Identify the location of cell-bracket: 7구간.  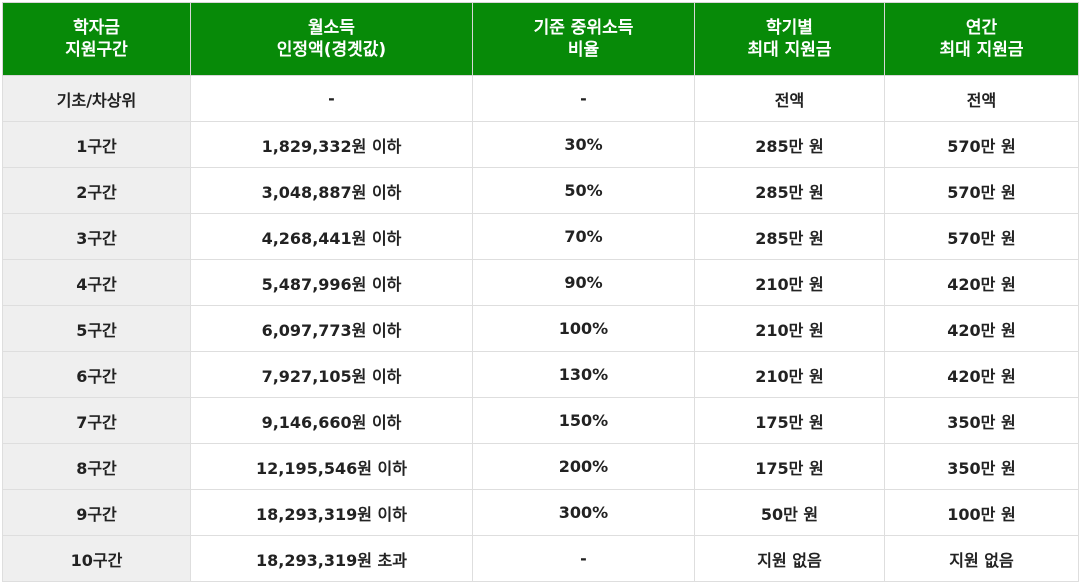
(96, 420).